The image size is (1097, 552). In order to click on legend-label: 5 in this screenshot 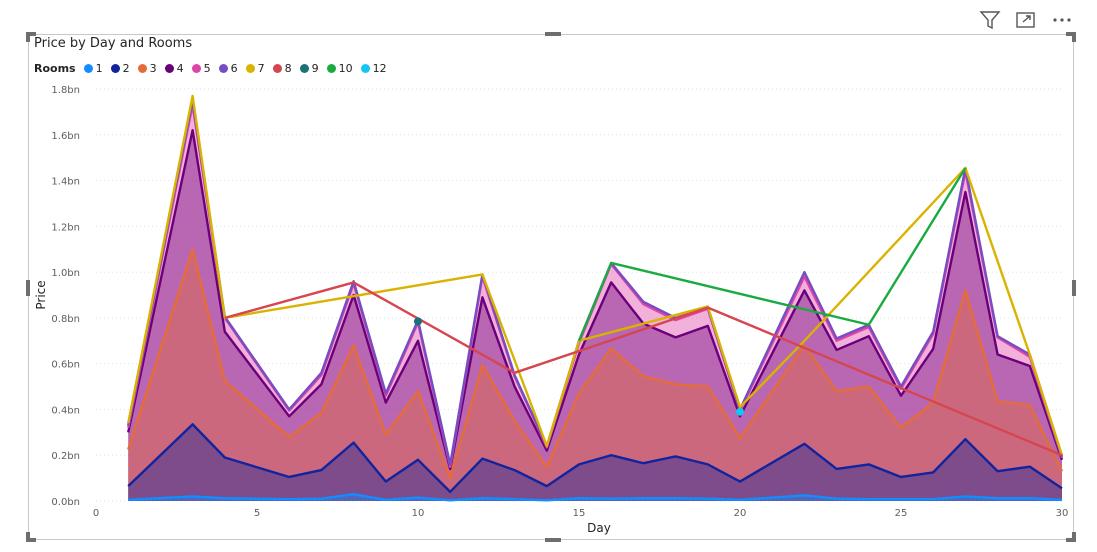, I will do `click(207, 68)`.